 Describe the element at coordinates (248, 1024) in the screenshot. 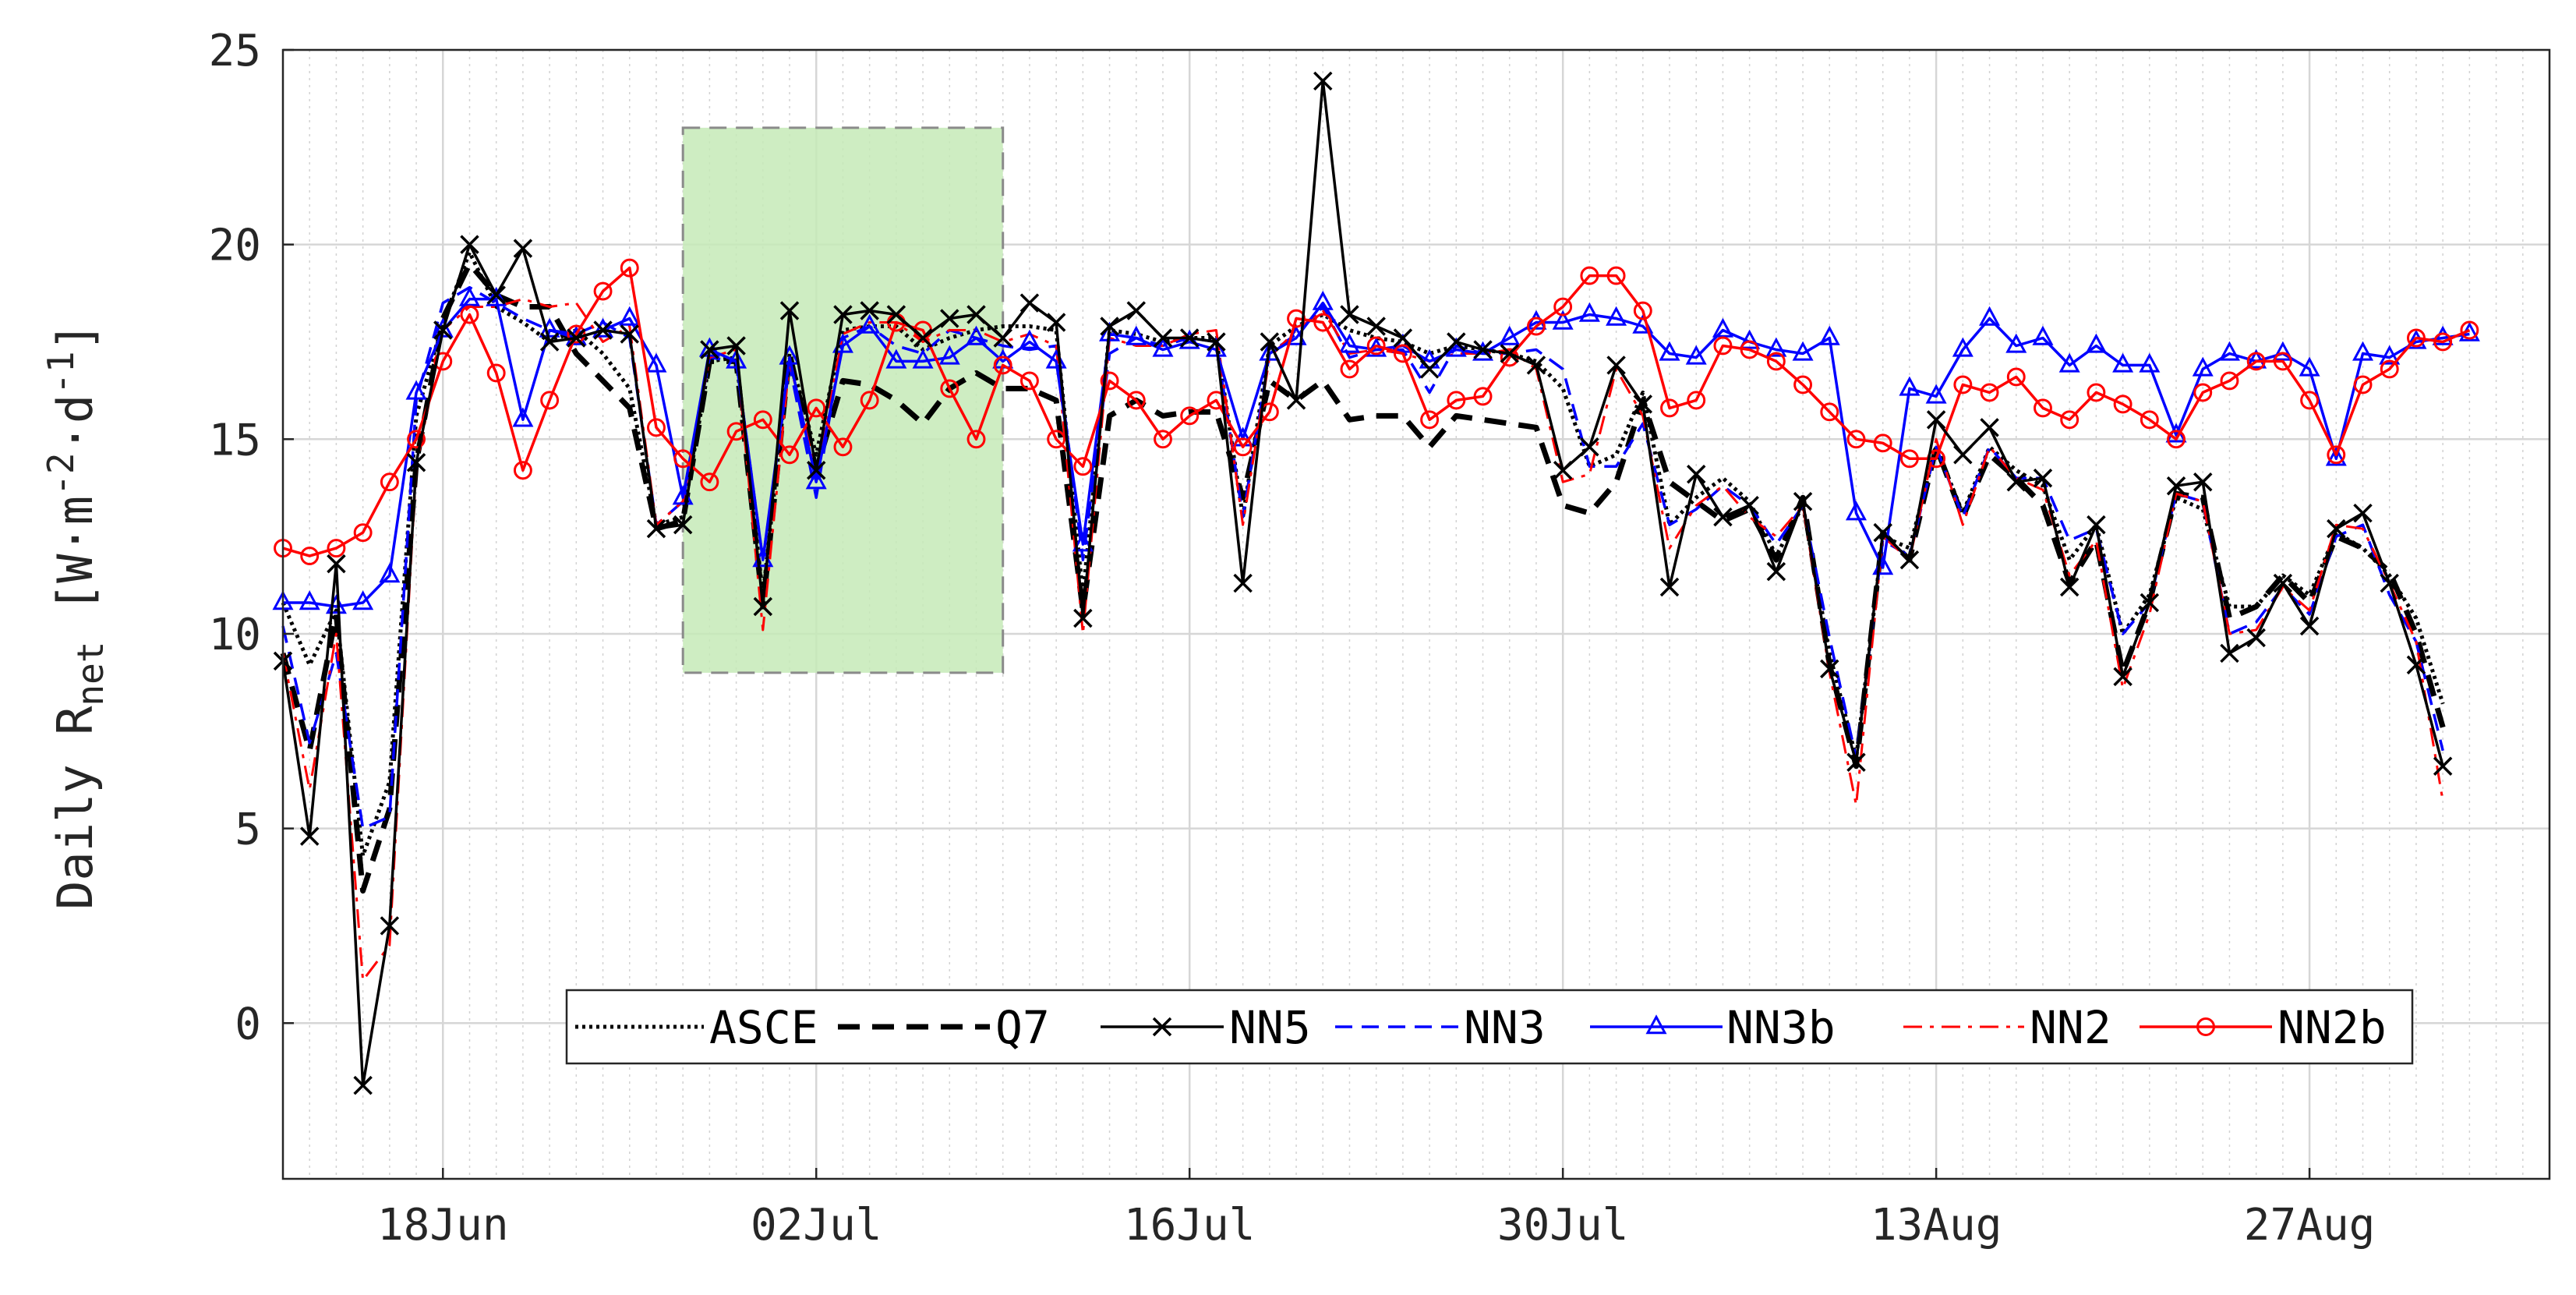

I see `y-tick-label: 0` at that location.